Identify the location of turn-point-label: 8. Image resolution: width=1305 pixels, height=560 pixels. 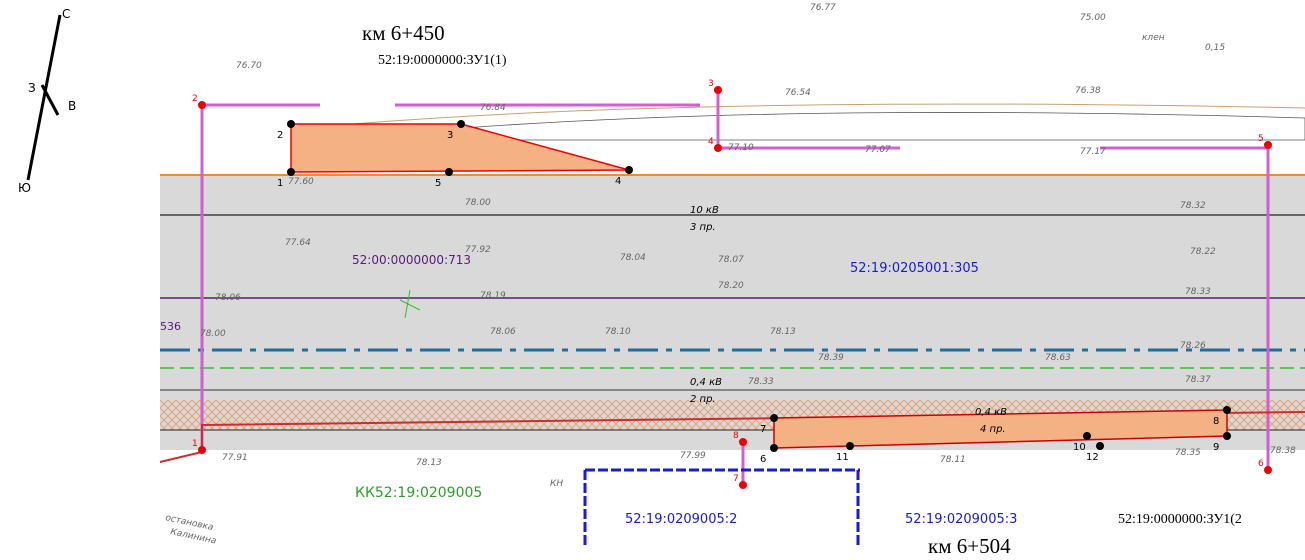
(1216, 421).